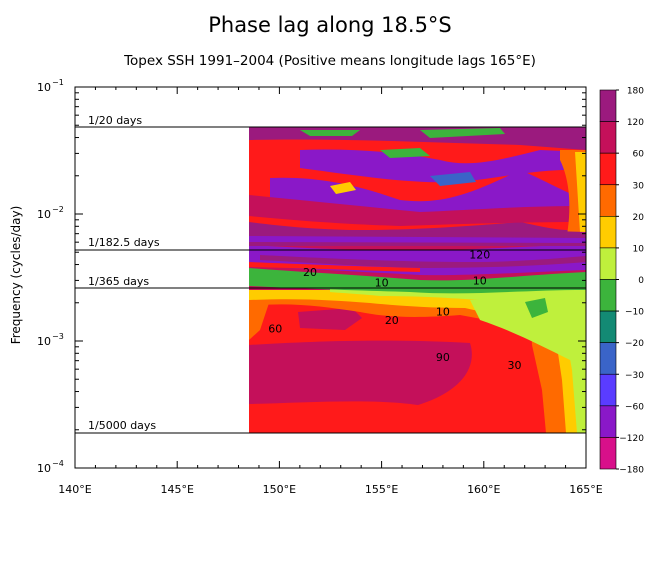 This screenshot has width=649, height=561. What do you see at coordinates (514, 365) in the screenshot?
I see `contour-label: 30` at bounding box center [514, 365].